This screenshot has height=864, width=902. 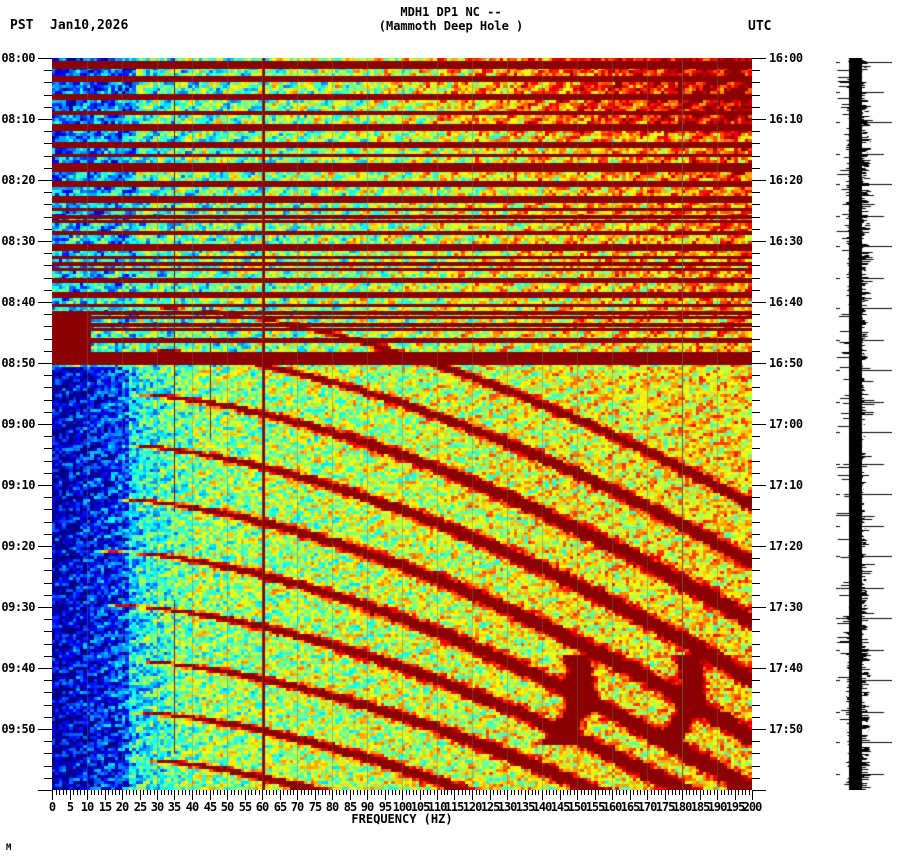 I want to click on time-tick-label-utc: 16:10, so click(x=786, y=119).